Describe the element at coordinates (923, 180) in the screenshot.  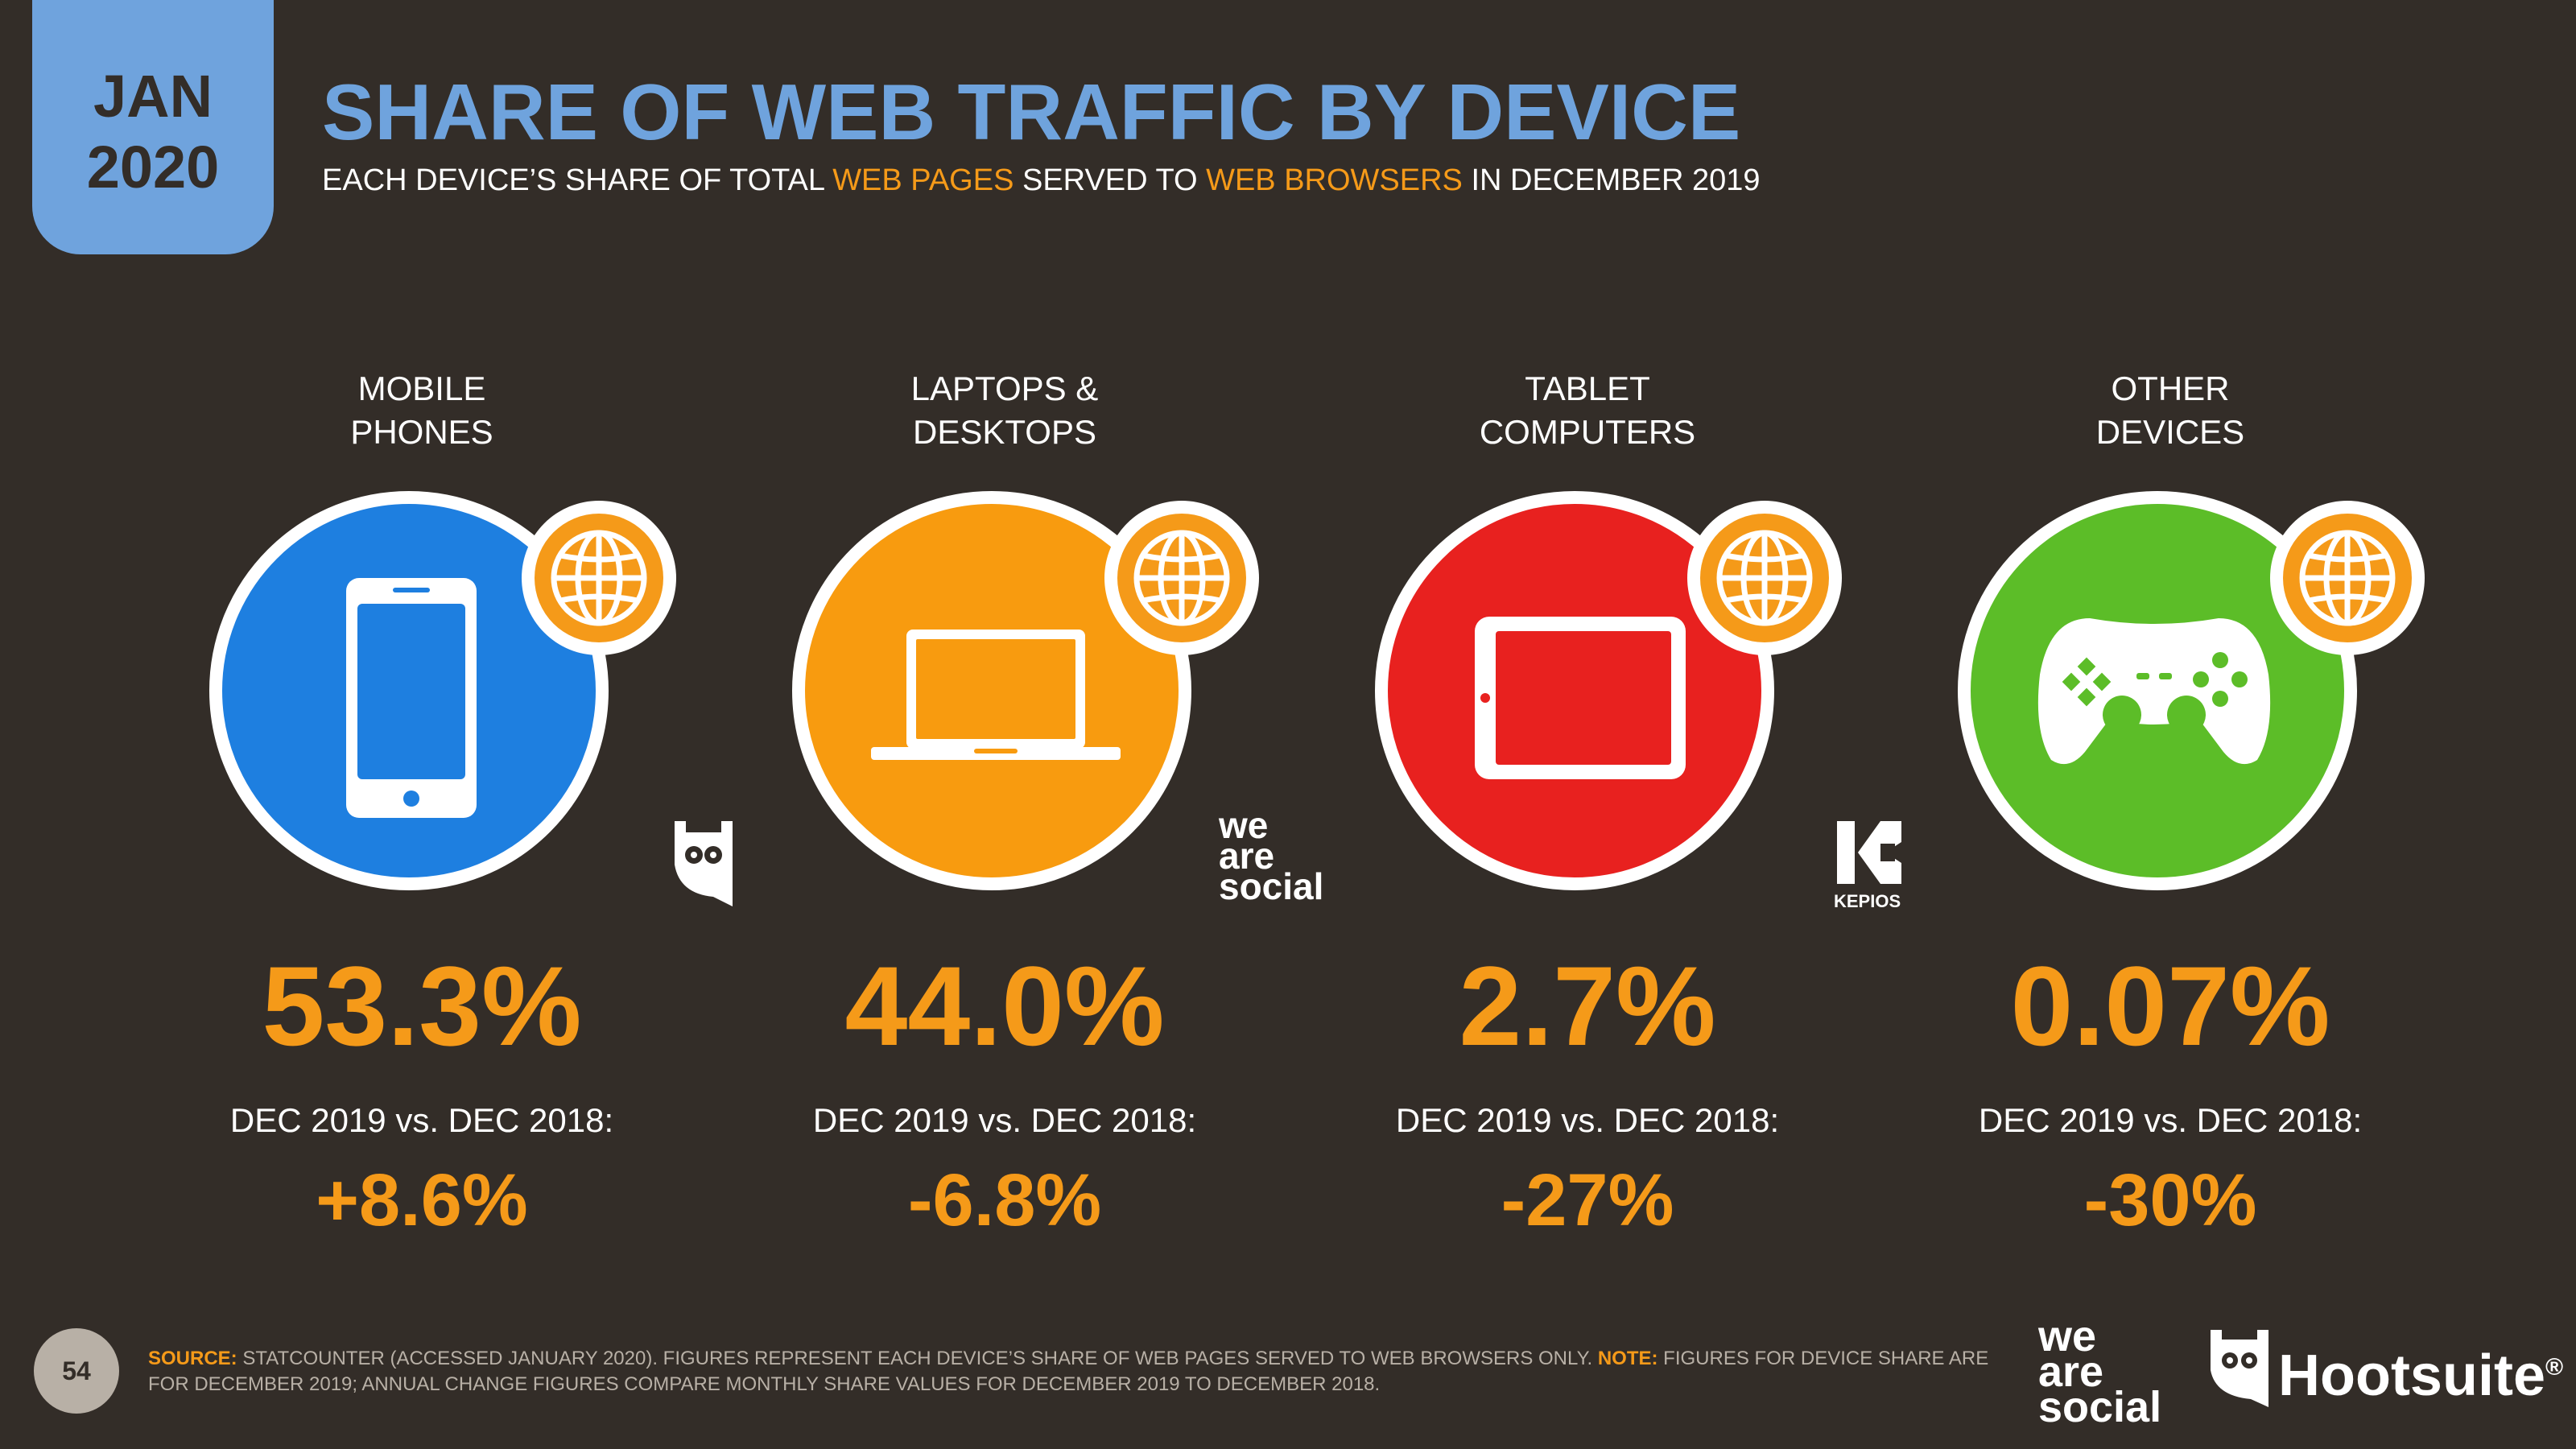
I see `subtitle-highlight: WEB PAGES` at that location.